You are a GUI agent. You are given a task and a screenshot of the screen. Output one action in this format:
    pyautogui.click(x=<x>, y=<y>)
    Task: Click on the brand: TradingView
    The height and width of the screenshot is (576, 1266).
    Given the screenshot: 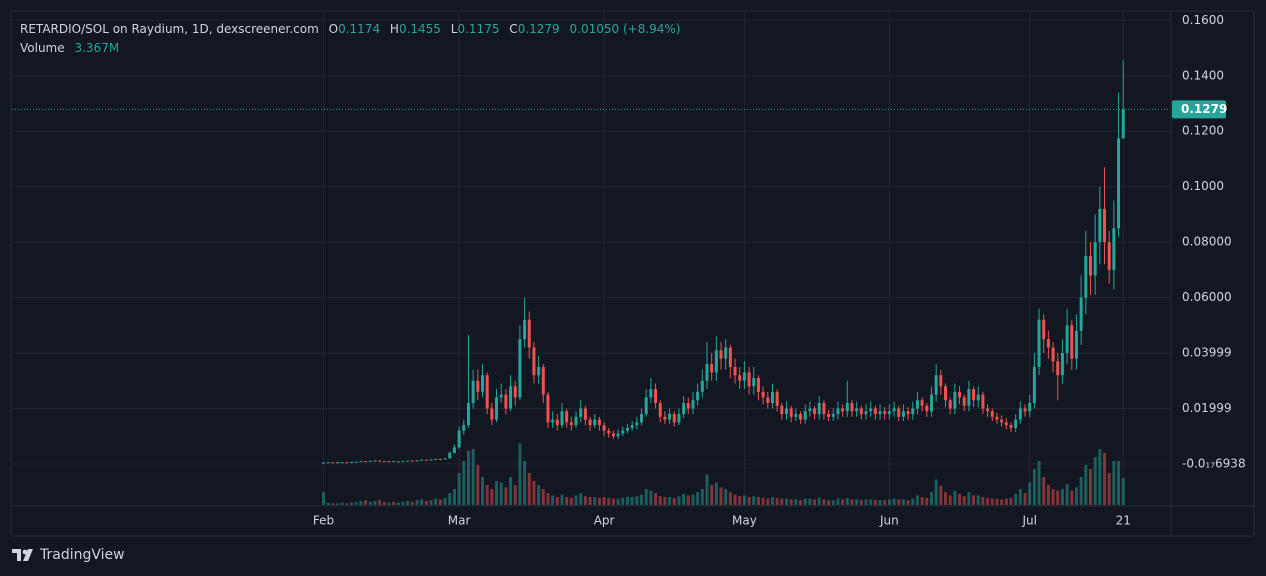 What is the action you would take?
    pyautogui.click(x=68, y=555)
    